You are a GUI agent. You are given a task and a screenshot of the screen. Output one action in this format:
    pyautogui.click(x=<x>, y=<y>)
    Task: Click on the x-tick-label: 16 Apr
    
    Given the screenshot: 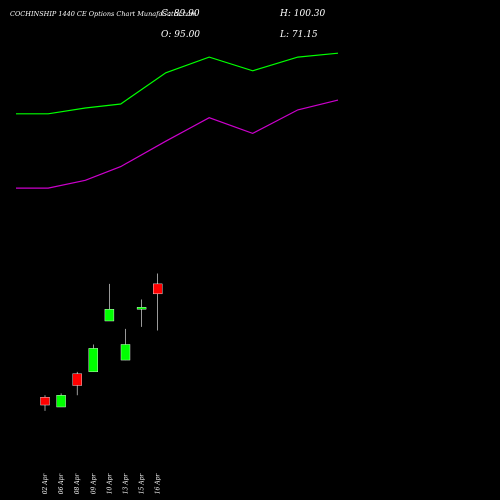 What is the action you would take?
    pyautogui.click(x=158, y=484)
    